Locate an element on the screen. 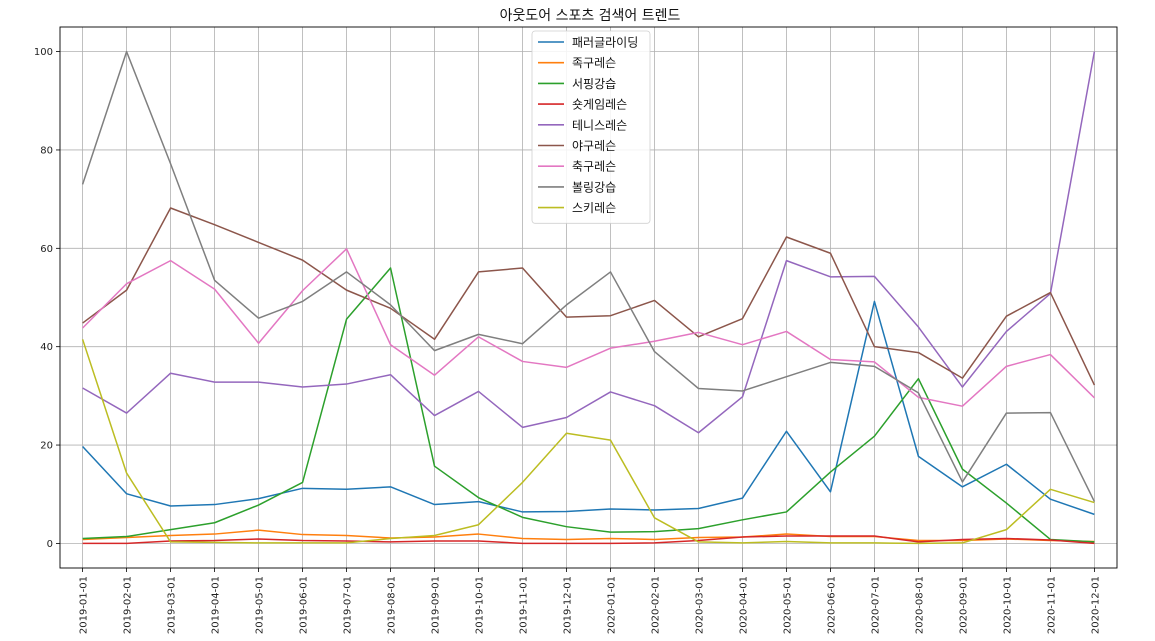 The height and width of the screenshot is (641, 1155). y-tick-label: 60 is located at coordinates (46, 249).